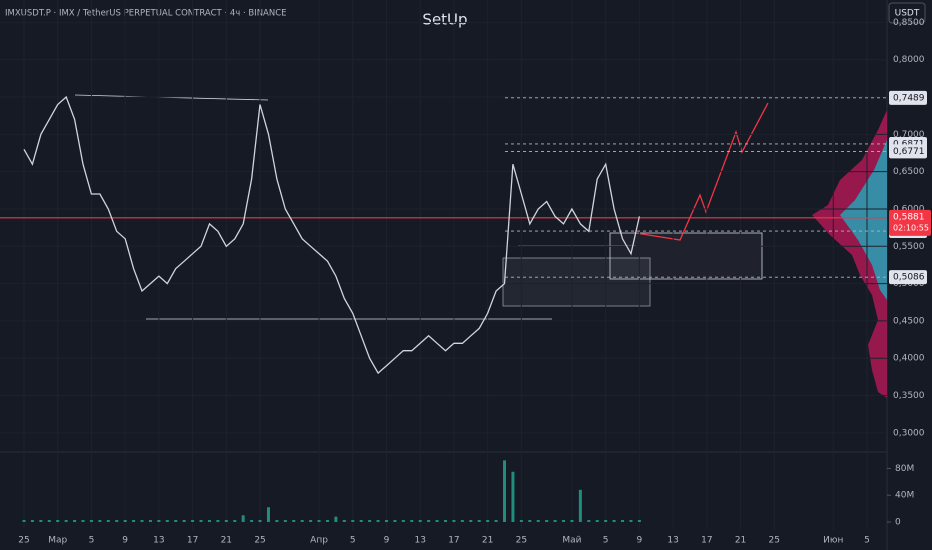 Image resolution: width=932 pixels, height=550 pixels. Describe the element at coordinates (909, 217) in the screenshot. I see `price-label: 0,5881` at that location.